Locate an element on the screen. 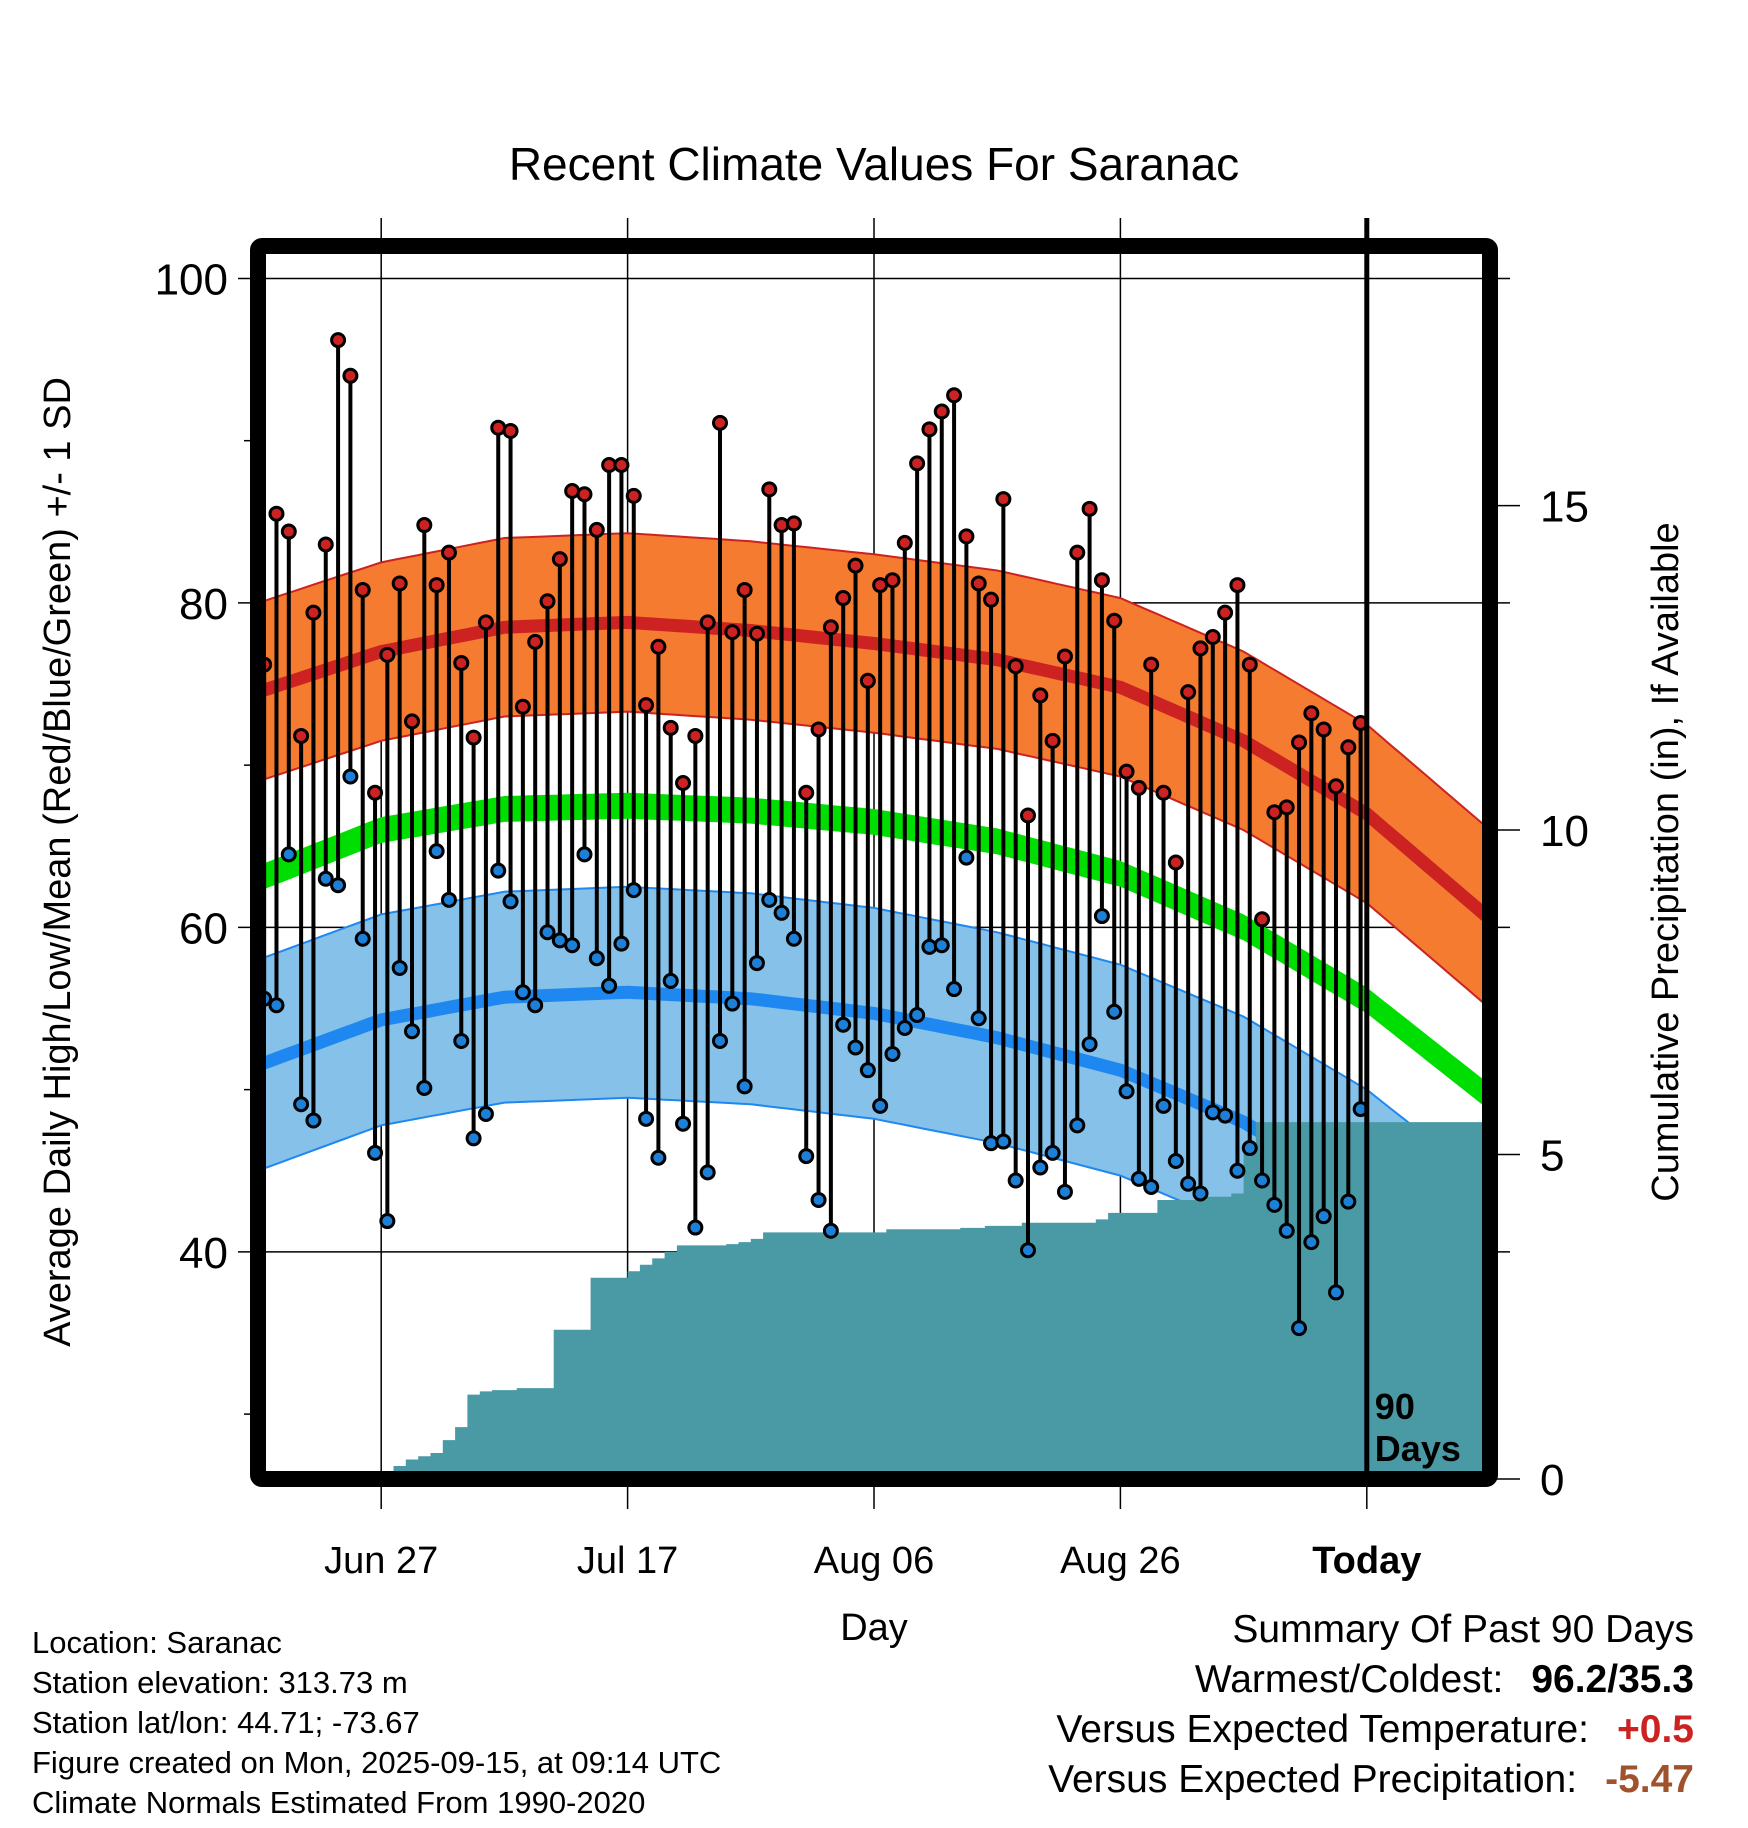  x-tick-label-jun-27: Jun 27 is located at coordinates (381, 1561).